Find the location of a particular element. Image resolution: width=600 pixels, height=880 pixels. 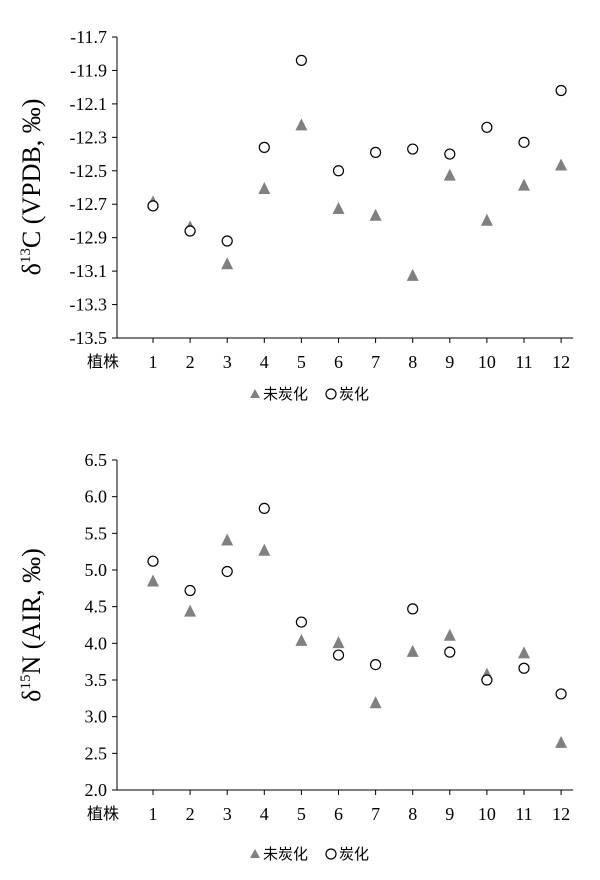

y-axis-title-sup: 13 is located at coordinates (26, 255).